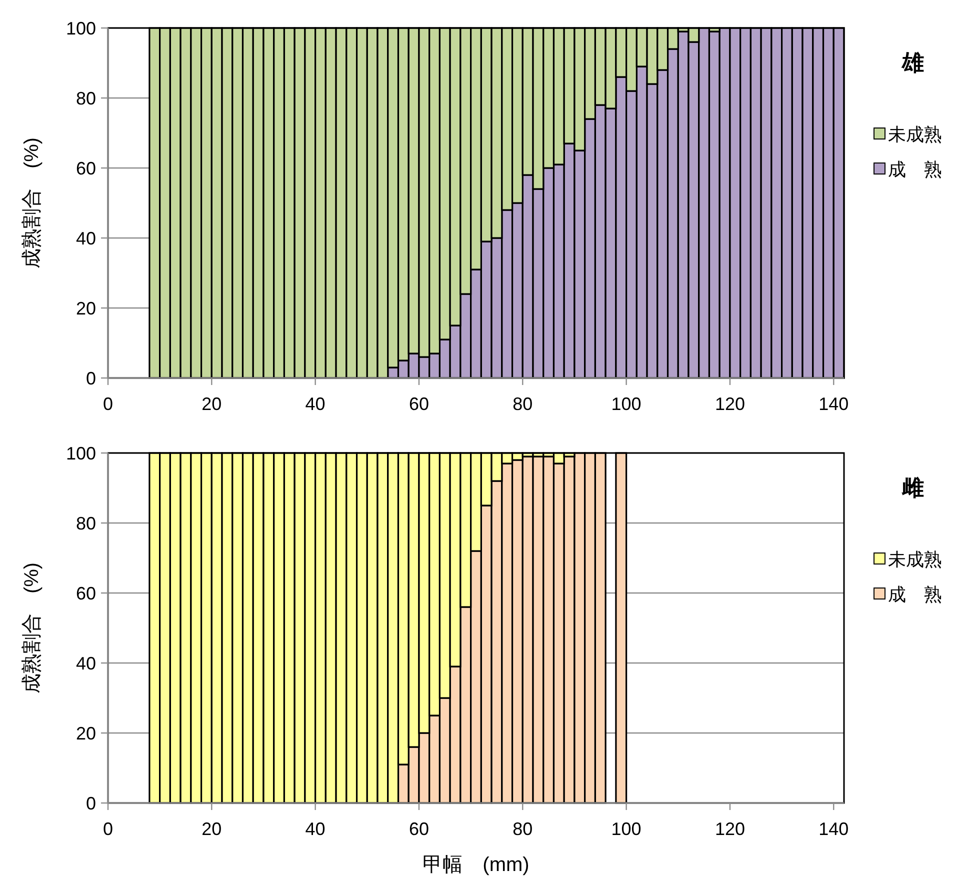 The image size is (960, 877). Describe the element at coordinates (912, 487) in the screenshot. I see `legend-title: 雌` at that location.